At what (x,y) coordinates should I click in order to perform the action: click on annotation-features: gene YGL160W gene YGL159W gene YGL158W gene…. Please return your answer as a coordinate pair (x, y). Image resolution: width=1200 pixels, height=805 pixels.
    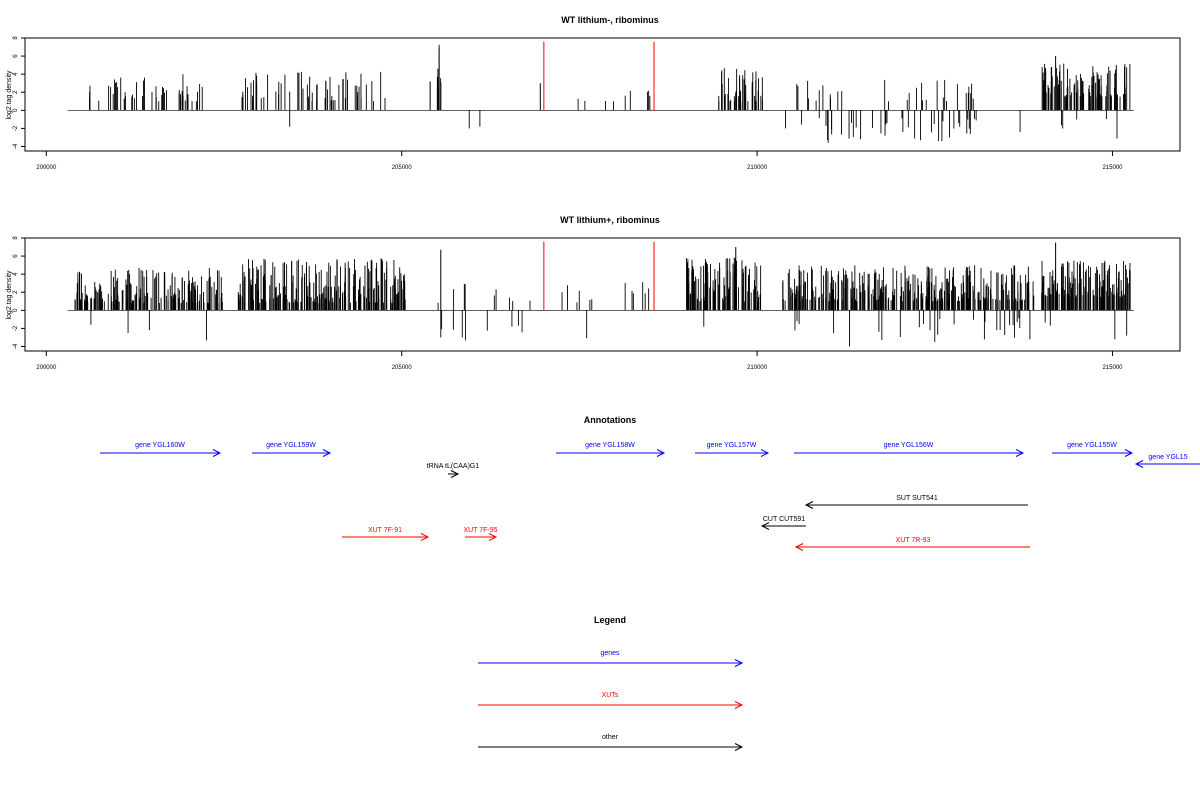
    Looking at the image, I should click on (650, 496).